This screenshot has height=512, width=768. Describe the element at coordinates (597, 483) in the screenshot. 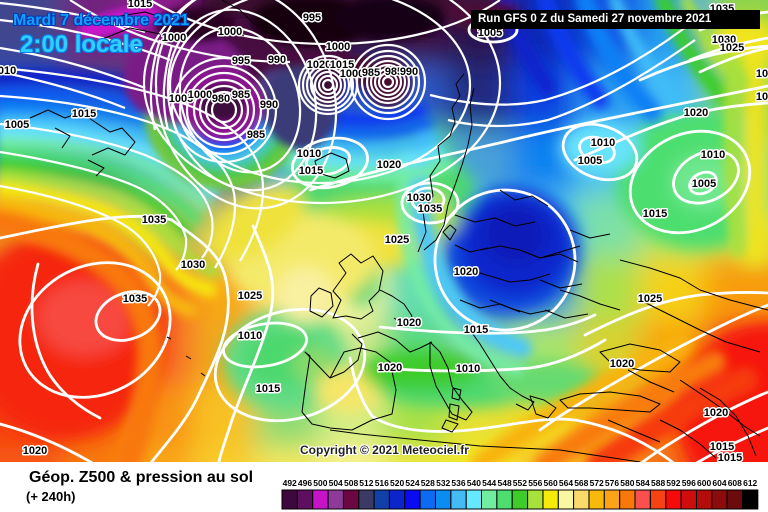

I see `svg-text: 572` at that location.